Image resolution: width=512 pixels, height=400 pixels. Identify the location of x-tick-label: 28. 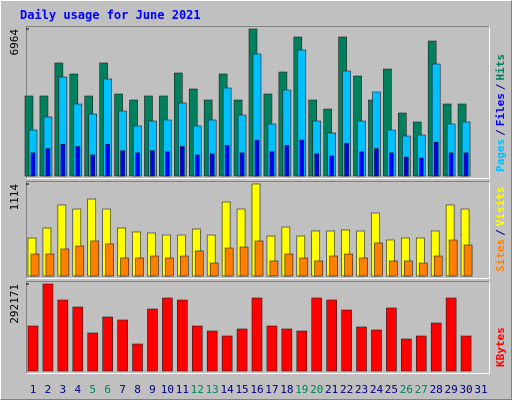
(436, 389).